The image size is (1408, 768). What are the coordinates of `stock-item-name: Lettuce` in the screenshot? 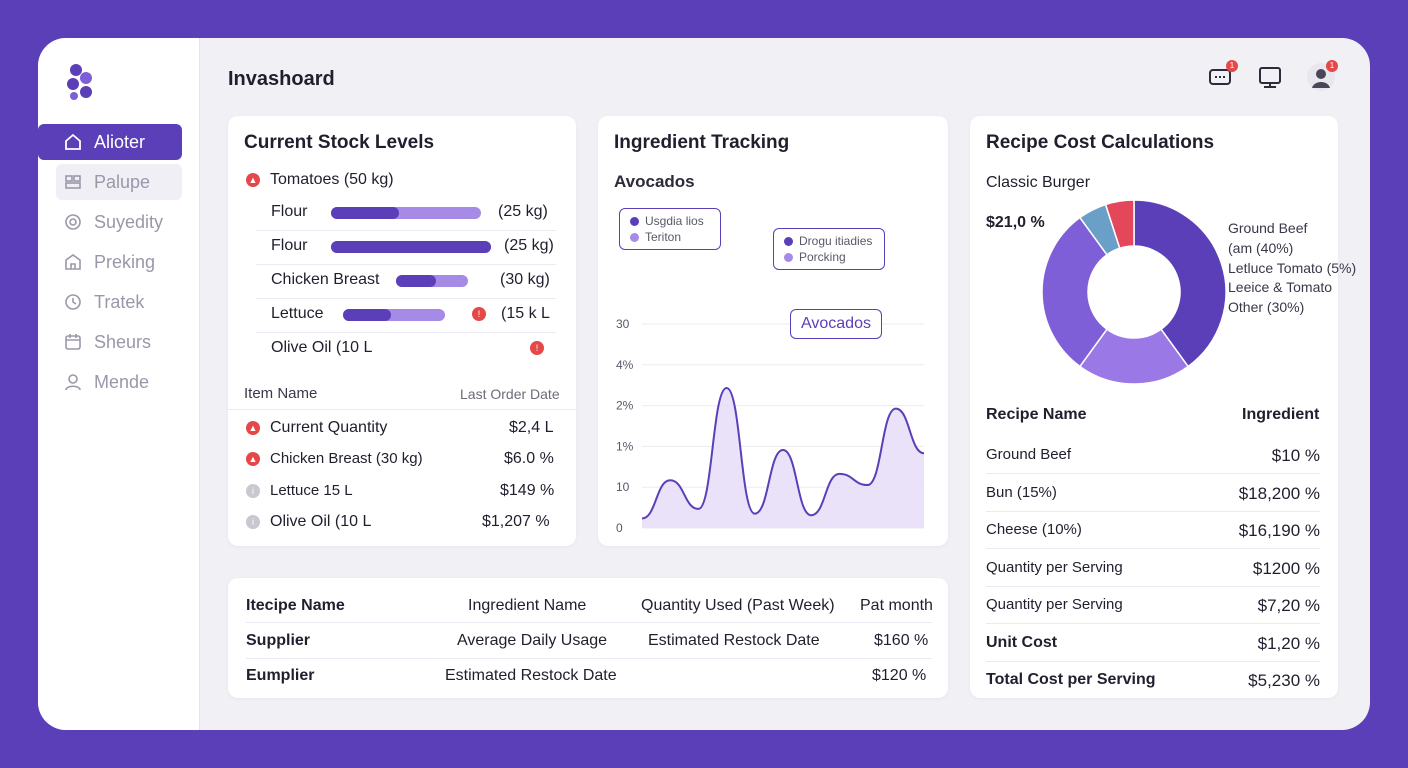 It's located at (297, 313).